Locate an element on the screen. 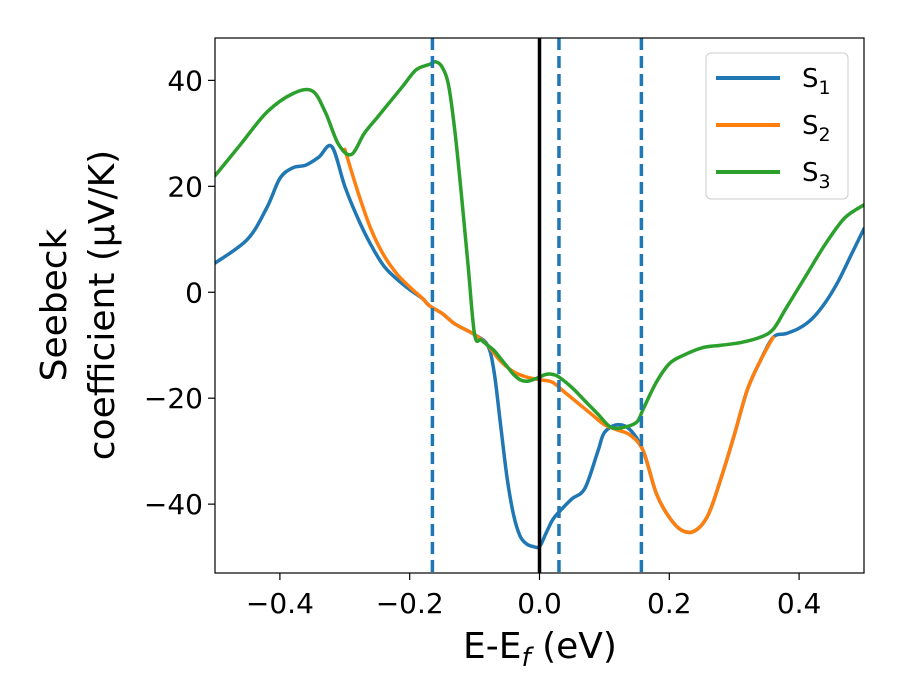  legend-label-s3: S3 is located at coordinates (816, 175).